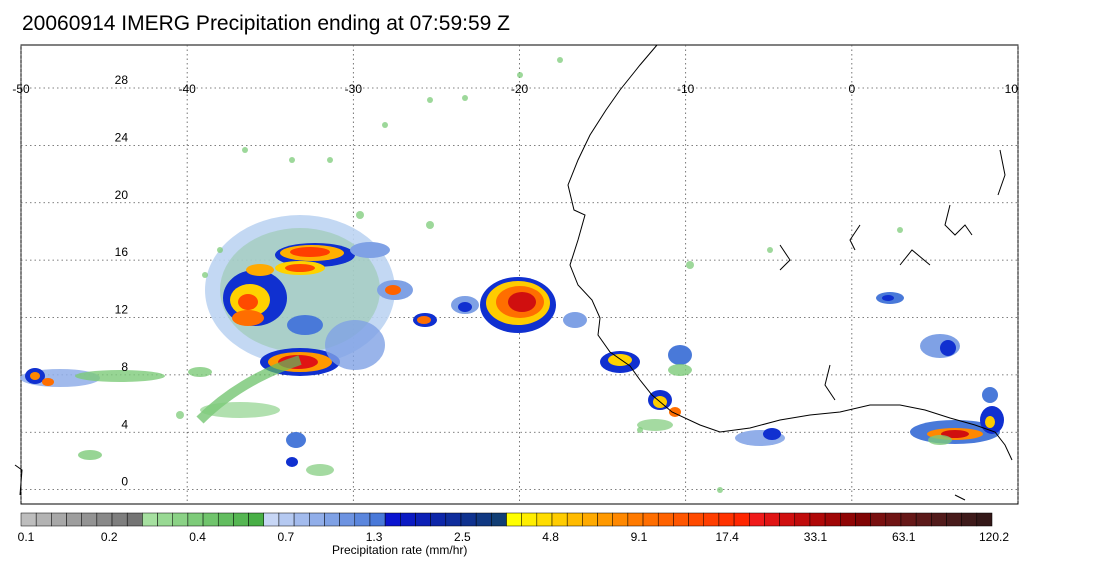  What do you see at coordinates (728, 537) in the screenshot?
I see `colorbar-tick-label: 17.4` at bounding box center [728, 537].